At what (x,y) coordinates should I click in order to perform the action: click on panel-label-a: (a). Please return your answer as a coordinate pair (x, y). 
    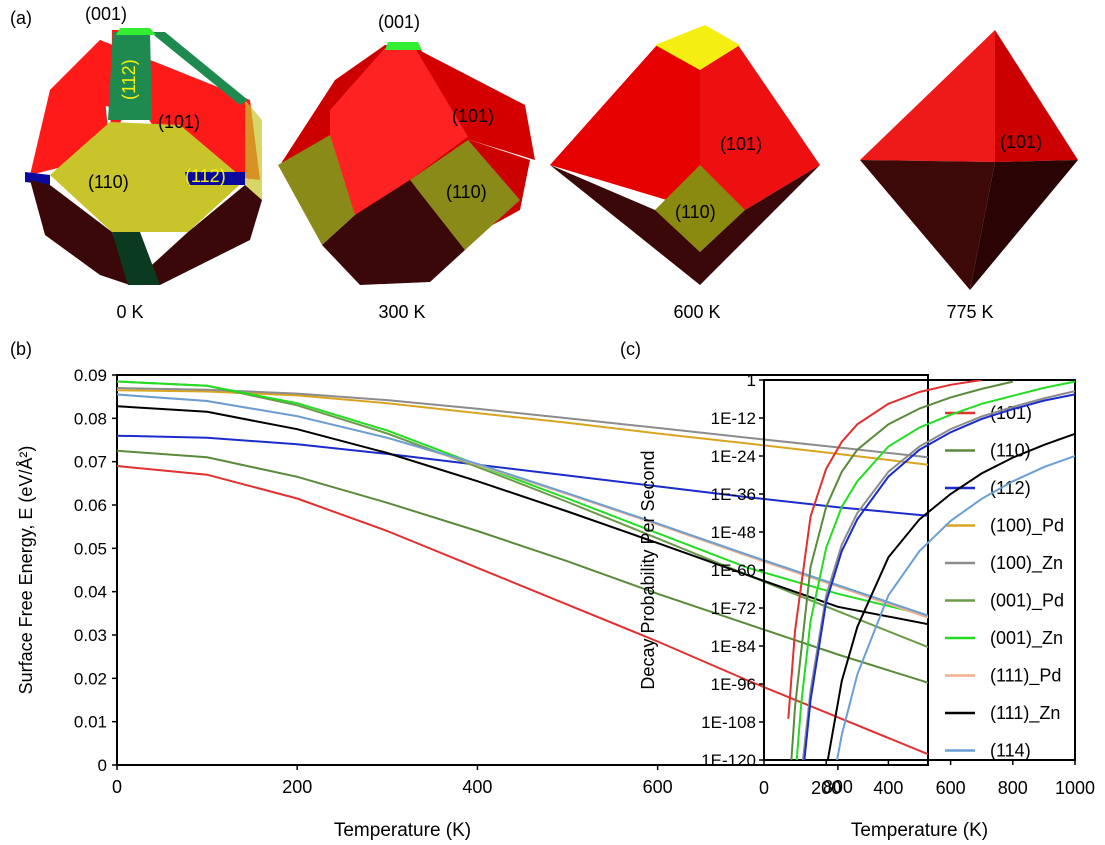
    Looking at the image, I should click on (21, 18).